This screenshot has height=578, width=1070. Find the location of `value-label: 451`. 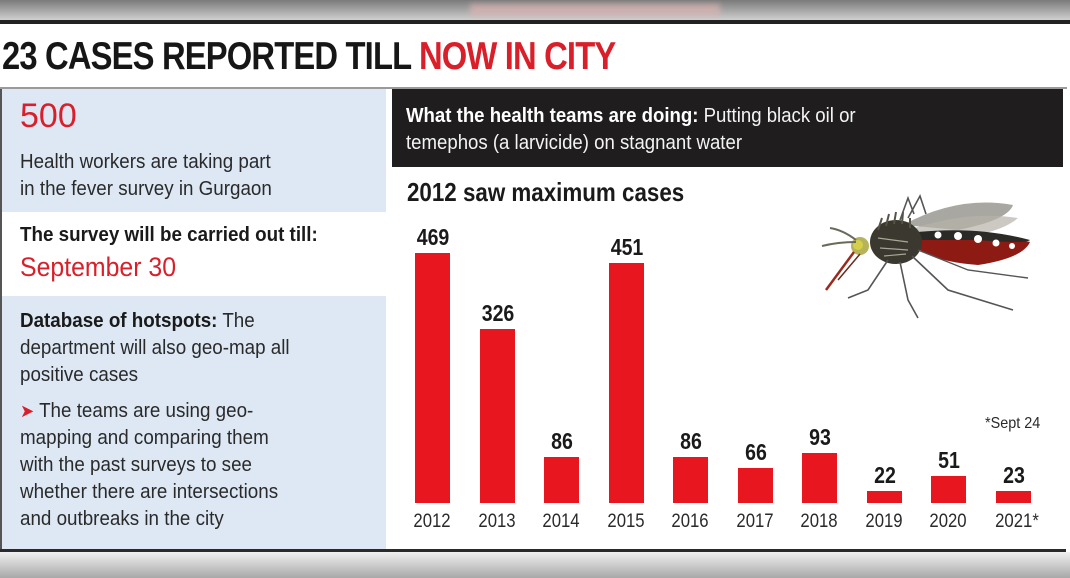

value-label: 451 is located at coordinates (627, 247).